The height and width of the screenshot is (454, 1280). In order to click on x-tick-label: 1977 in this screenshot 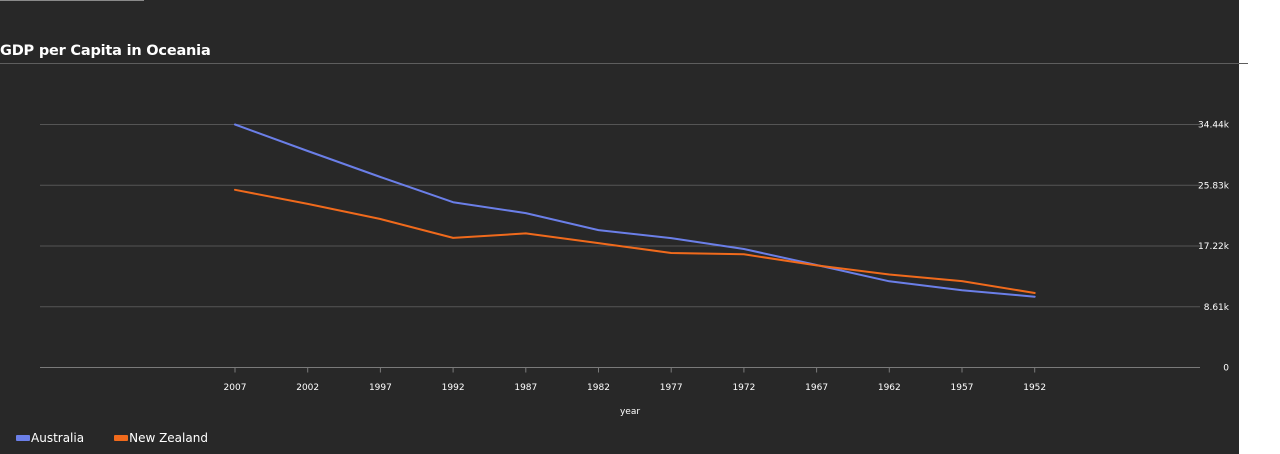, I will do `click(671, 388)`.